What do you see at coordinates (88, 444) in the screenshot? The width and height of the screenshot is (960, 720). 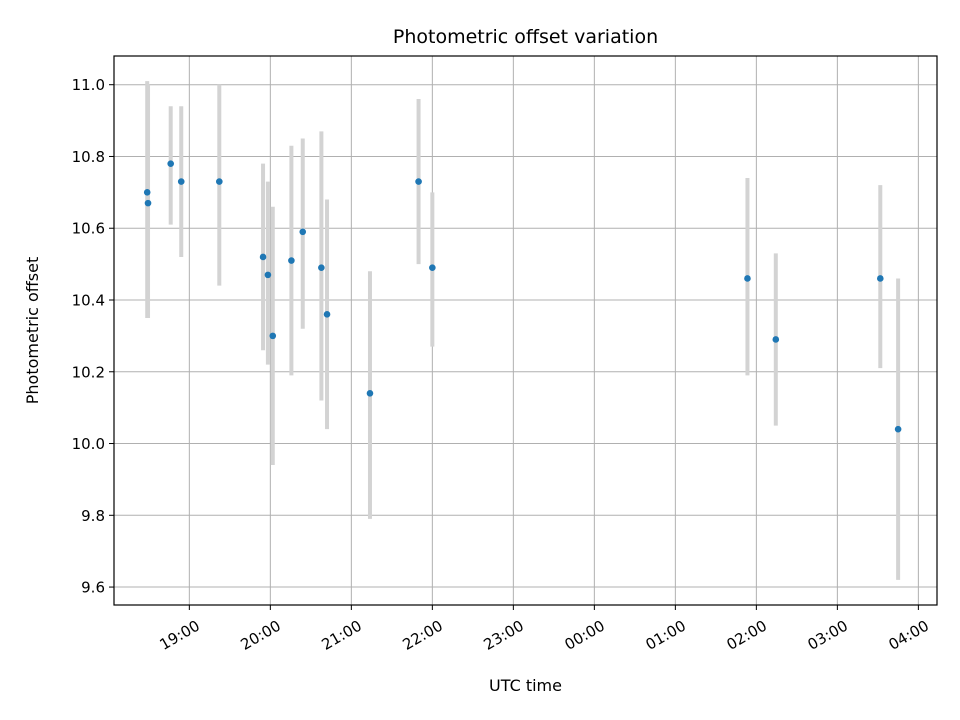 I see `y-tick-label: 10.0` at bounding box center [88, 444].